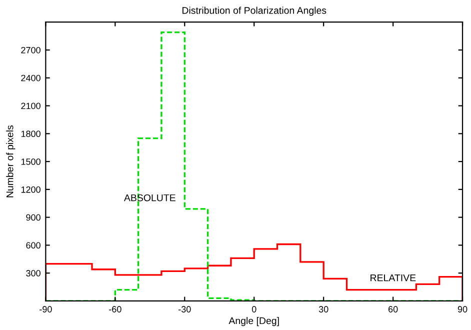 The width and height of the screenshot is (471, 330). Describe the element at coordinates (30, 50) in the screenshot. I see `y-tick-label: 2700` at that location.